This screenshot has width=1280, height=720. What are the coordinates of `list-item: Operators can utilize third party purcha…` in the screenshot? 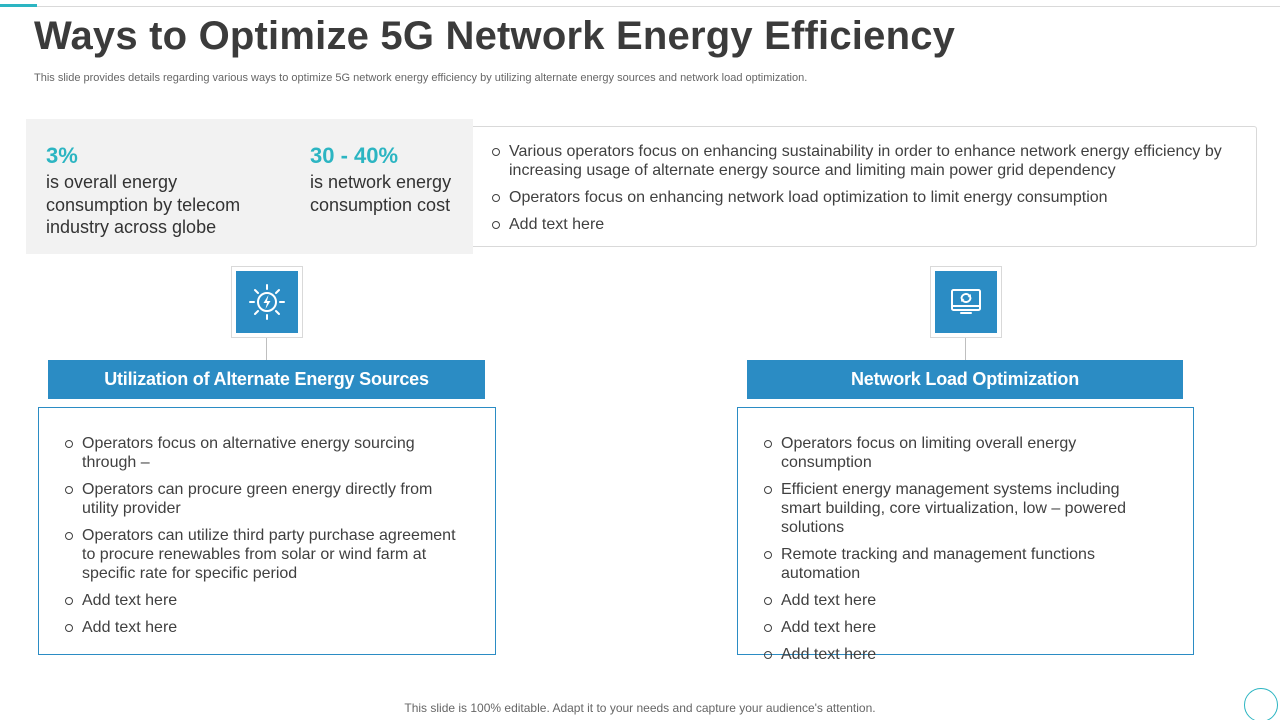 It's located at (263, 554).